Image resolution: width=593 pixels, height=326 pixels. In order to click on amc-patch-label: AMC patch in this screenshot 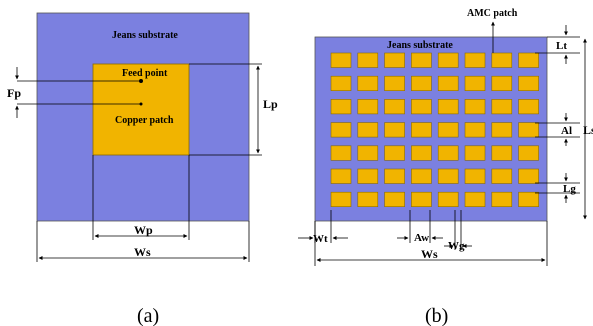, I will do `click(492, 13)`.